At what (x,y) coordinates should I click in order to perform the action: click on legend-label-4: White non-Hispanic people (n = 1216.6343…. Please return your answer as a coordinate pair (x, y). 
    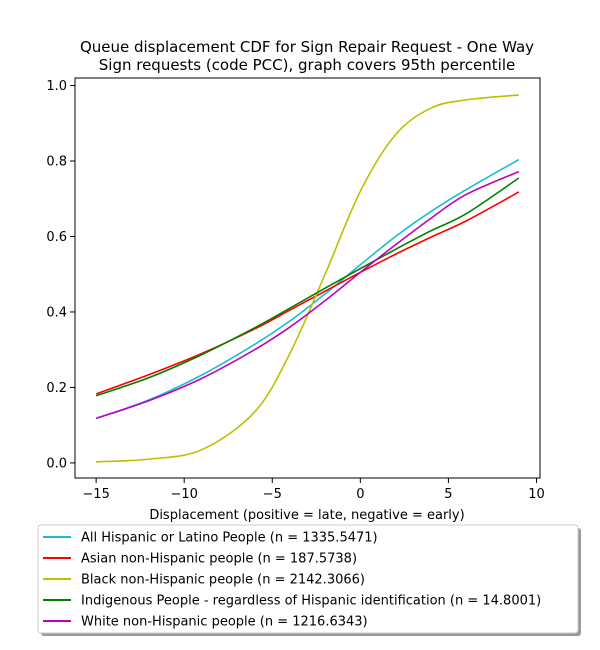
    Looking at the image, I should click on (224, 622).